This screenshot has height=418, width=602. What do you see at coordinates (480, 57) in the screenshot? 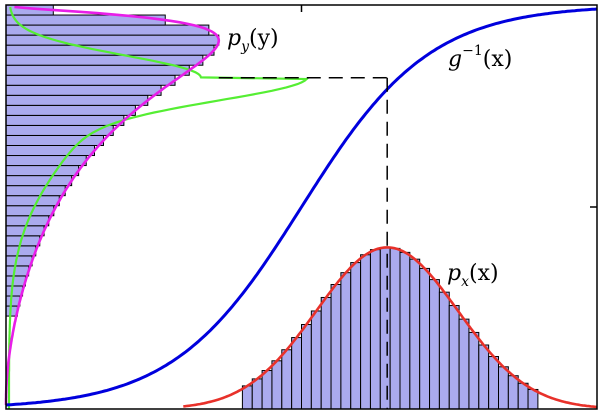
I see `inverse-g-label: g−1(x)` at bounding box center [480, 57].